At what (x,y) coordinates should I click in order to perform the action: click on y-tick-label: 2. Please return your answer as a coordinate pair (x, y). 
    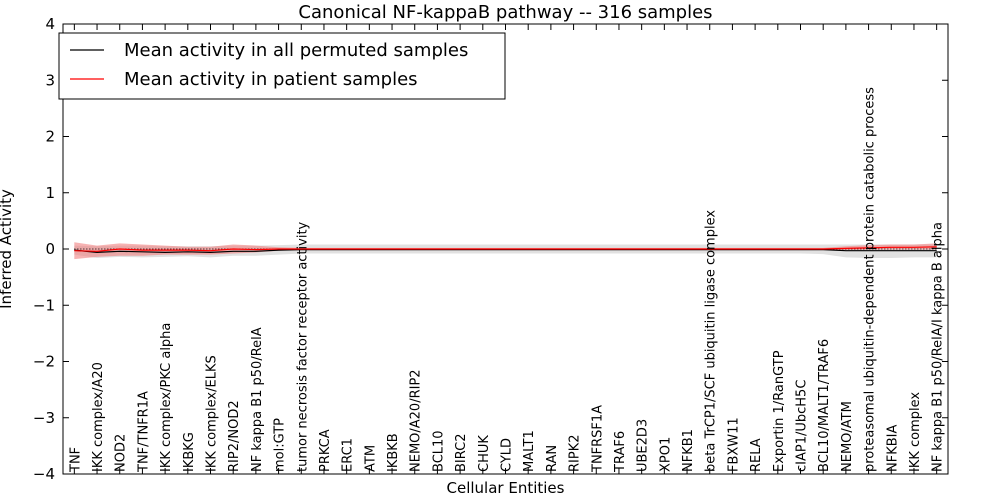
    Looking at the image, I should click on (50, 137).